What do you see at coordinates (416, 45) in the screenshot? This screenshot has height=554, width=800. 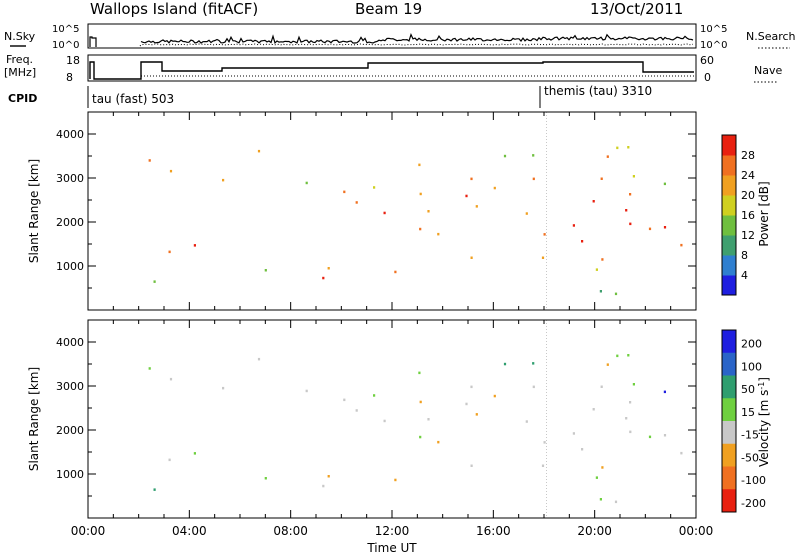 I see `nsearch-trace` at bounding box center [416, 45].